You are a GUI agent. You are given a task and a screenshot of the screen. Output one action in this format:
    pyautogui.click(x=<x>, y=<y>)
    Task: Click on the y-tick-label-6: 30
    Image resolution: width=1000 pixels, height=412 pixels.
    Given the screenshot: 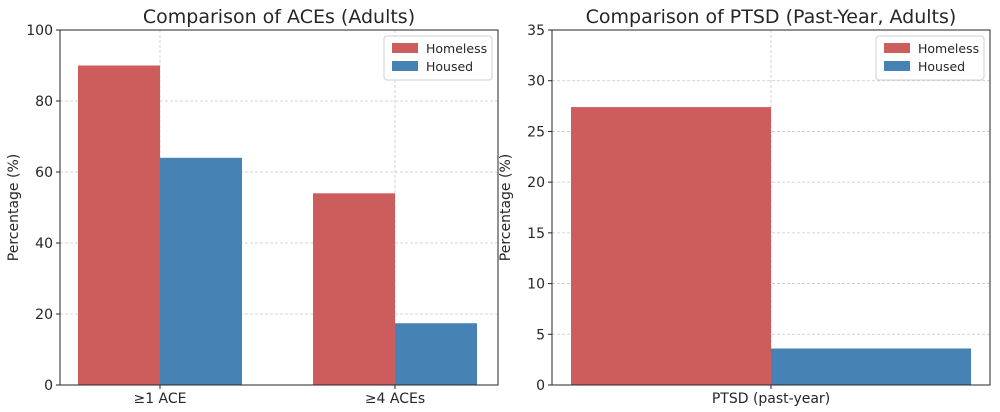 What is the action you would take?
    pyautogui.click(x=536, y=82)
    